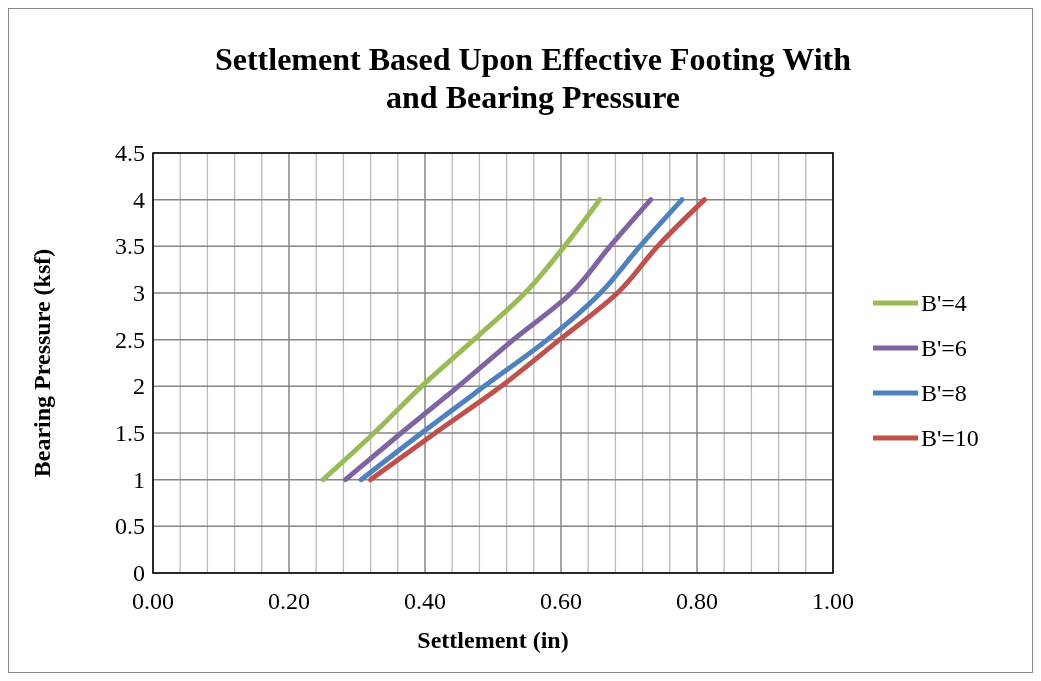 This screenshot has height=681, width=1041. Describe the element at coordinates (139, 199) in the screenshot. I see `y-tick-label: 4` at that location.